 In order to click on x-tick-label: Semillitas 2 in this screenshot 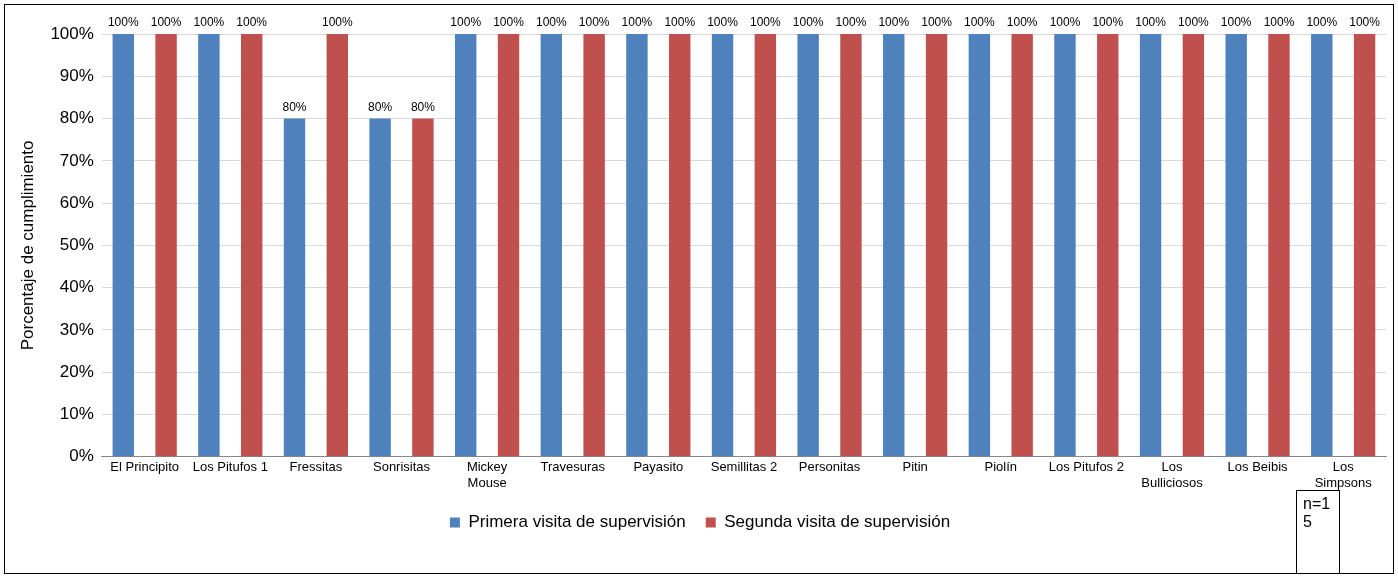, I will do `click(744, 467)`.